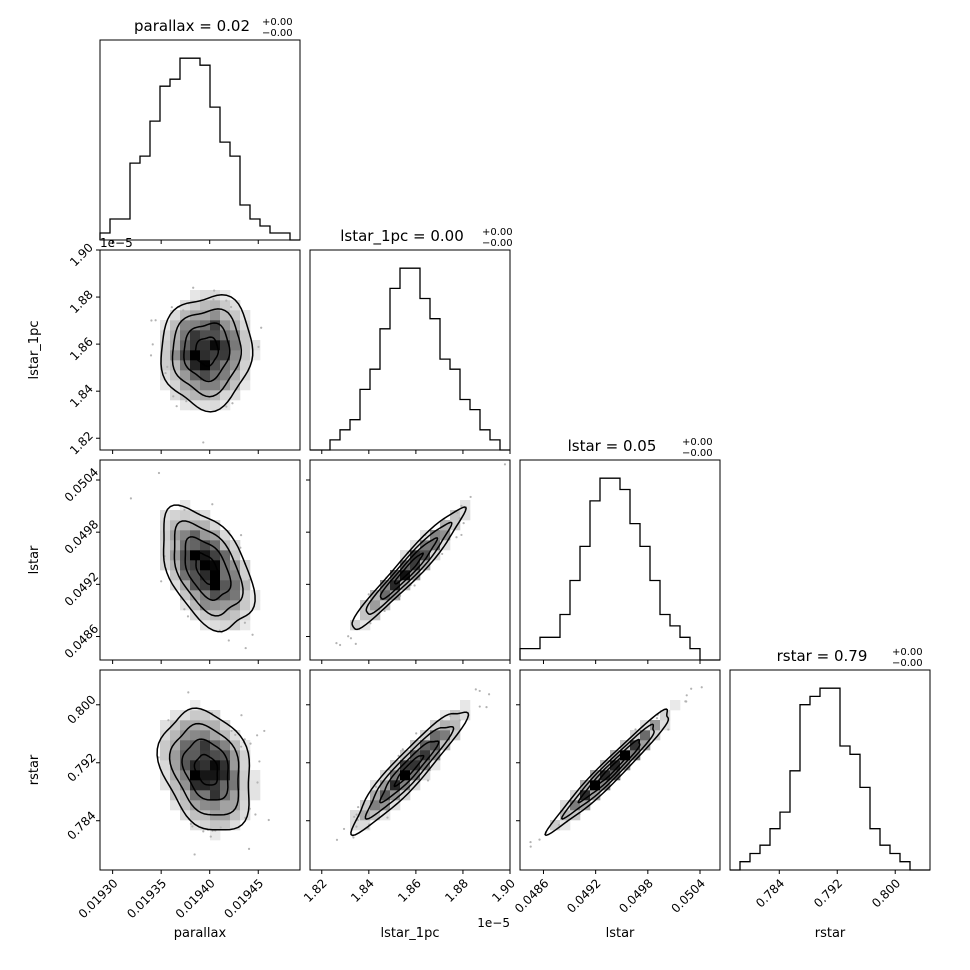  I want to click on x-tick-label: 1.90, so click(503, 890).